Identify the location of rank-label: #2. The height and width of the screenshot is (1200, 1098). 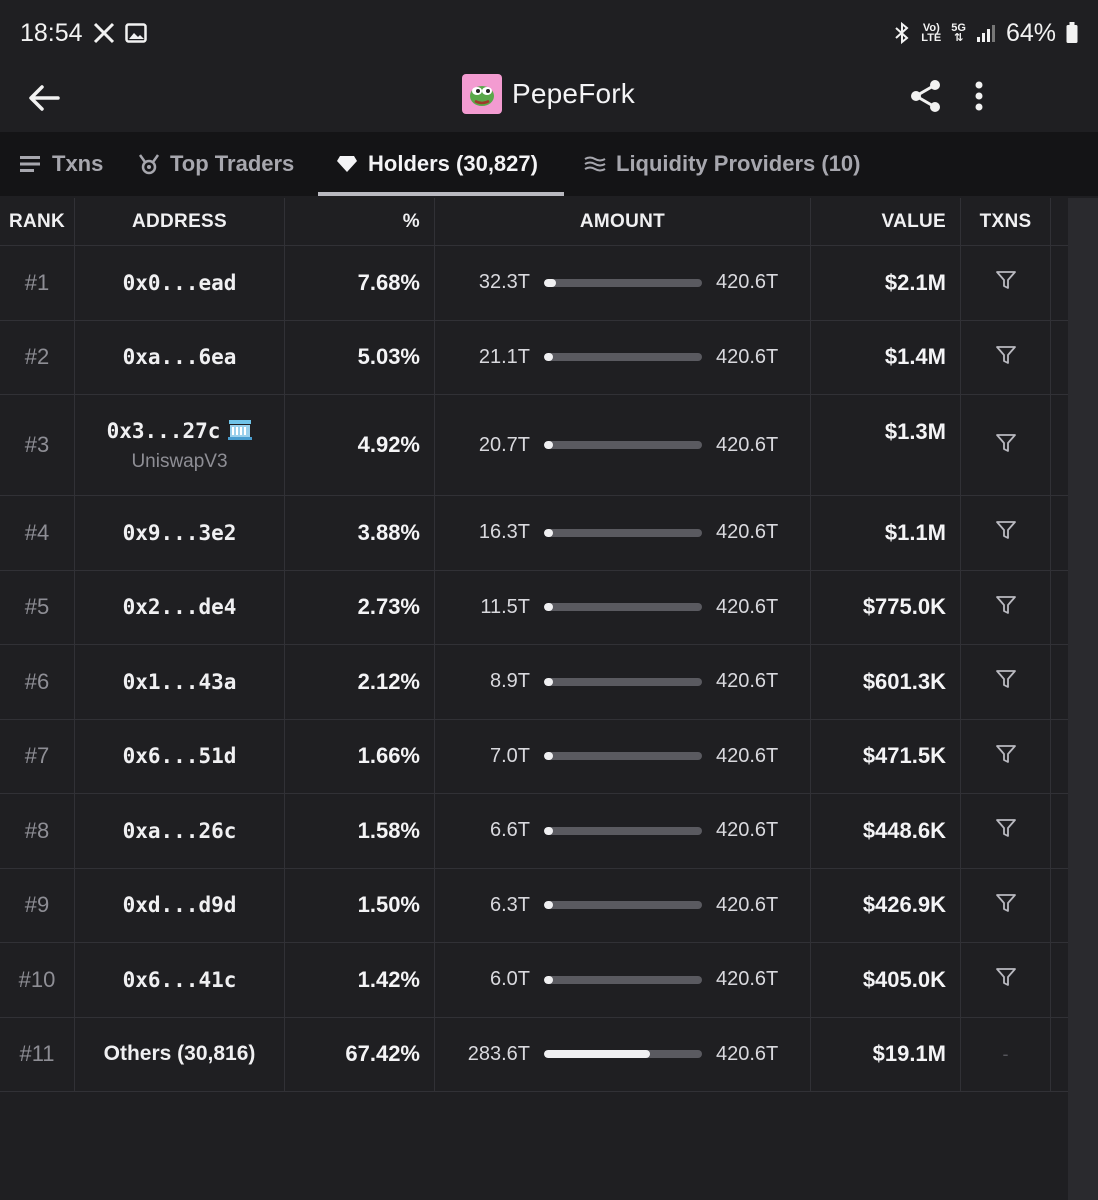
(37, 357).